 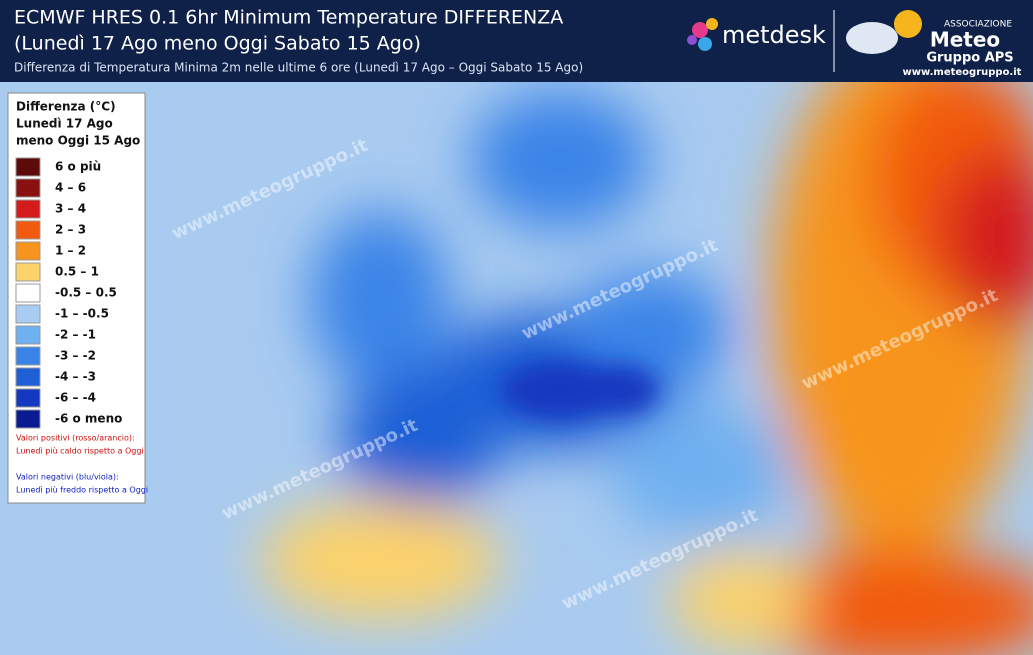 What do you see at coordinates (962, 72) in the screenshot?
I see `url: www.meteogruppo.it` at bounding box center [962, 72].